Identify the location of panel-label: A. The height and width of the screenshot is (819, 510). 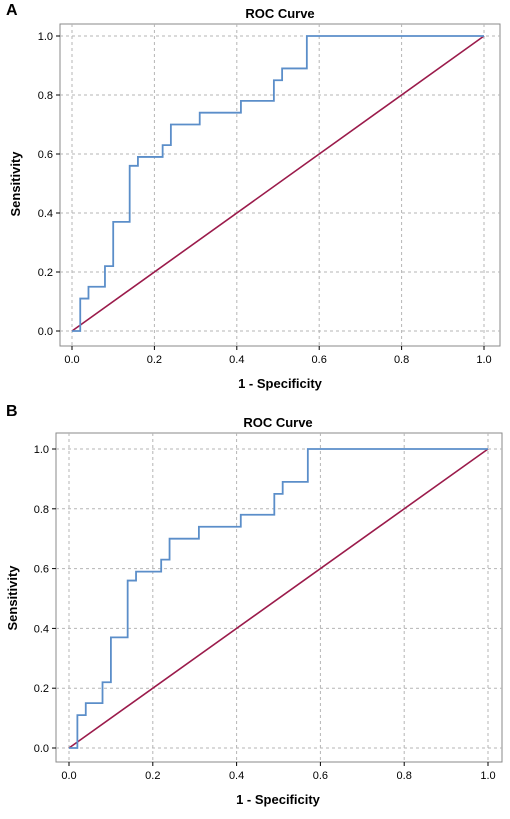
(12, 10).